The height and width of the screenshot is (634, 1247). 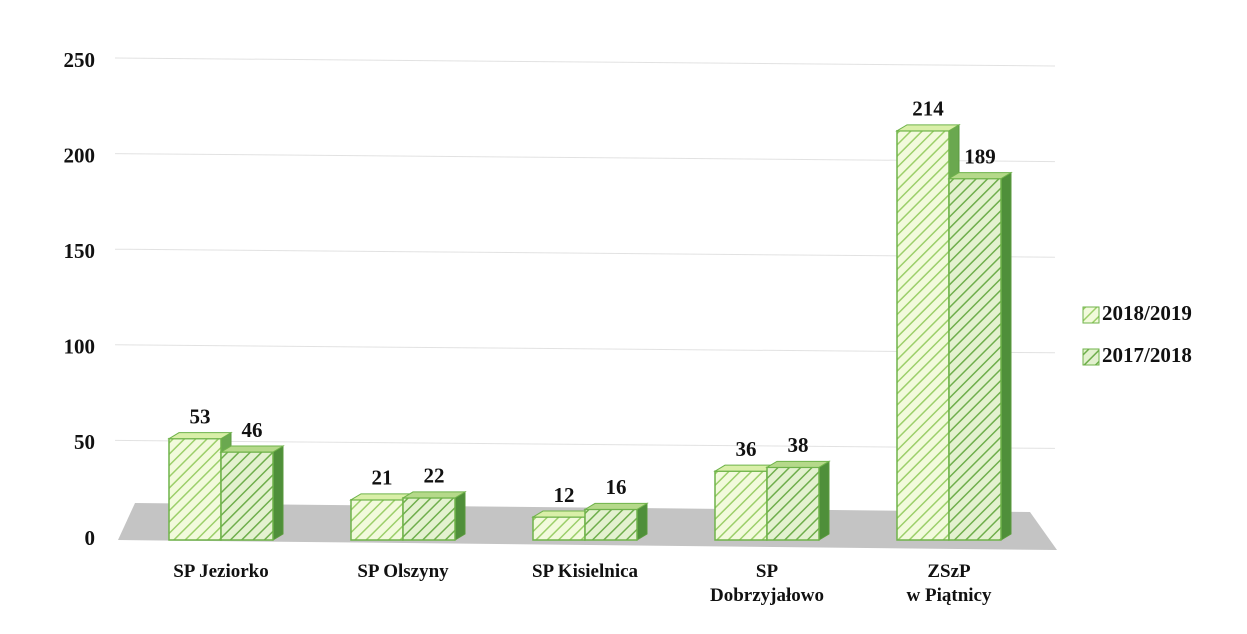 What do you see at coordinates (84, 442) in the screenshot?
I see `y-tick-label: 50` at bounding box center [84, 442].